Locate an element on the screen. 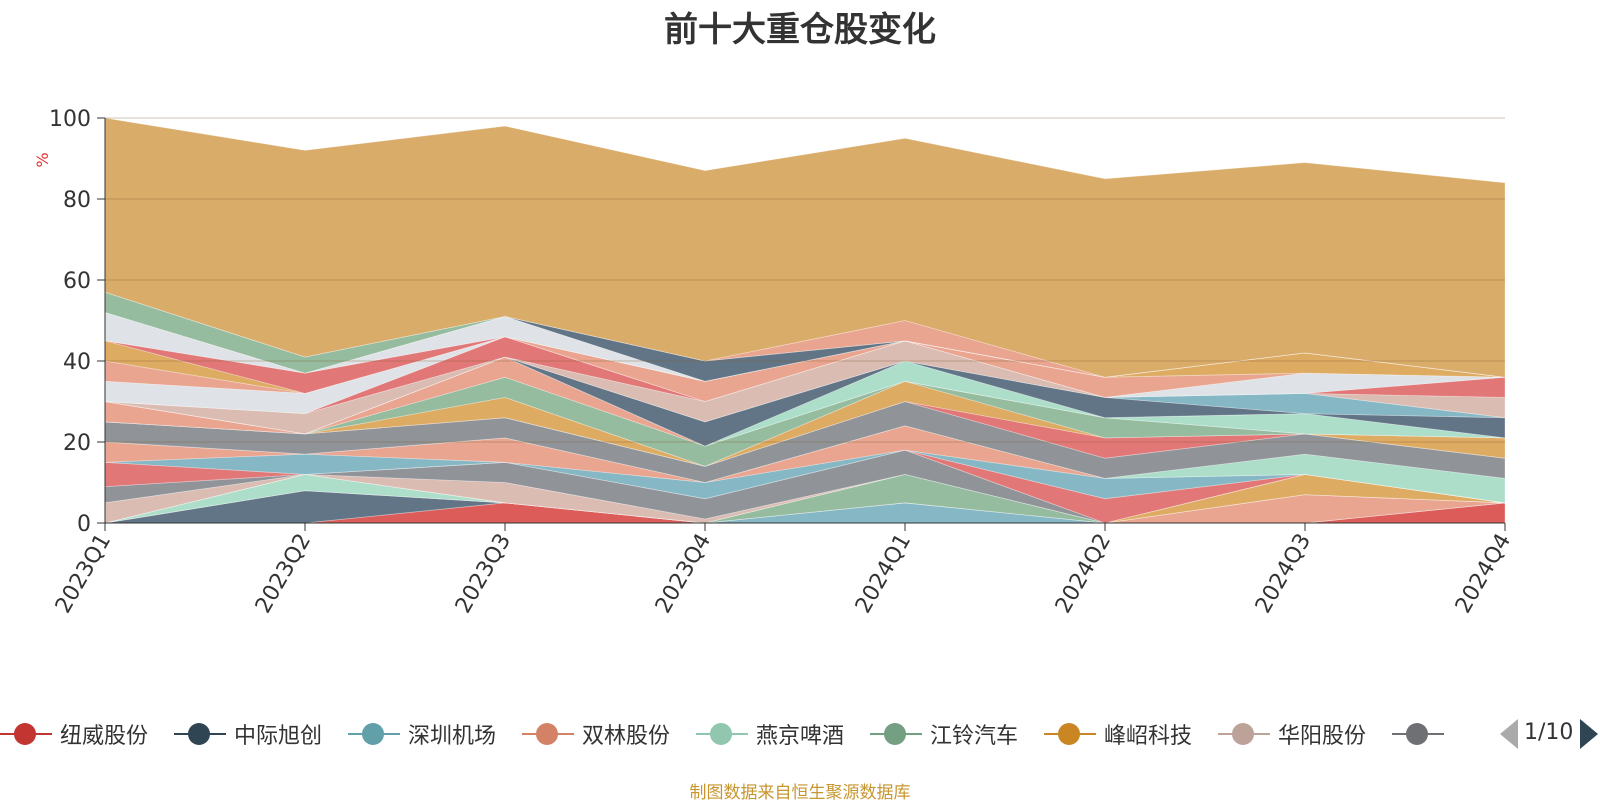 The width and height of the screenshot is (1600, 803). legend-item: 深圳机场 is located at coordinates (422, 734).